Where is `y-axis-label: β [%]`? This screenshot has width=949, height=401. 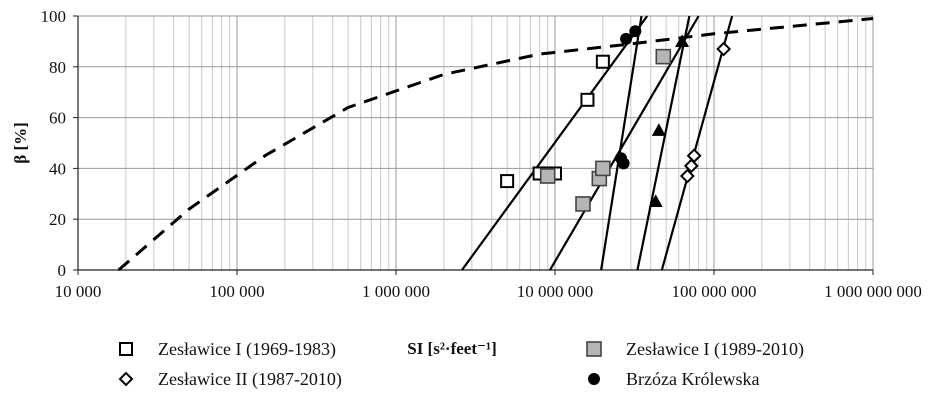 y-axis-label: β [%] is located at coordinates (20, 143).